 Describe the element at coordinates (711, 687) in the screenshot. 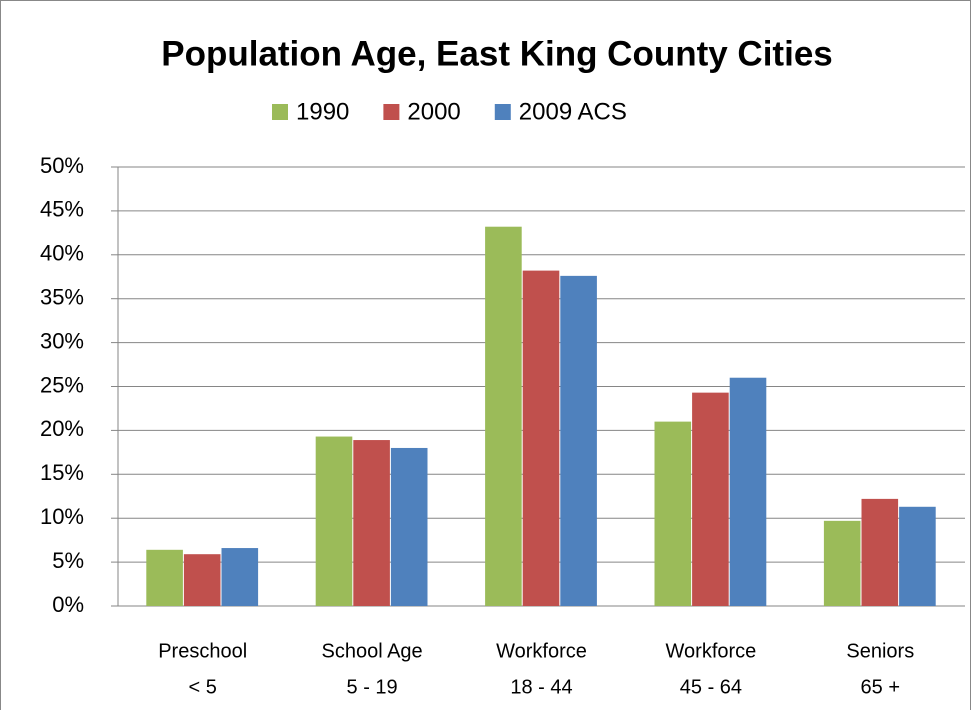

I see `x-tick-label: 45 - 64` at that location.